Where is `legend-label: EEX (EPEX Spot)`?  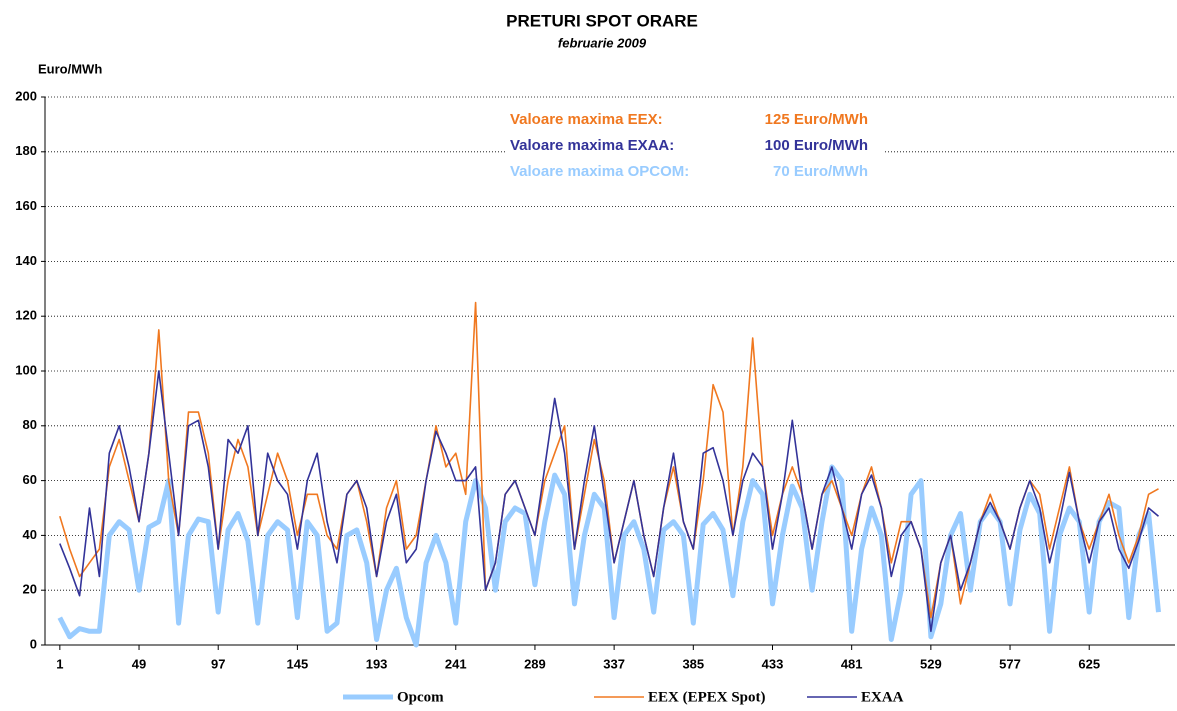 legend-label: EEX (EPEX Spot) is located at coordinates (707, 697).